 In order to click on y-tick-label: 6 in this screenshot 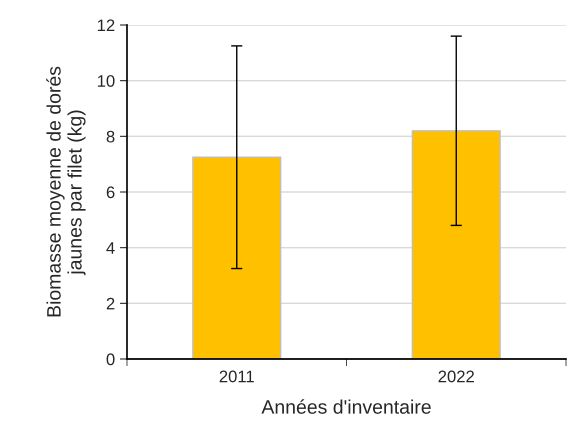, I will do `click(110, 192)`.